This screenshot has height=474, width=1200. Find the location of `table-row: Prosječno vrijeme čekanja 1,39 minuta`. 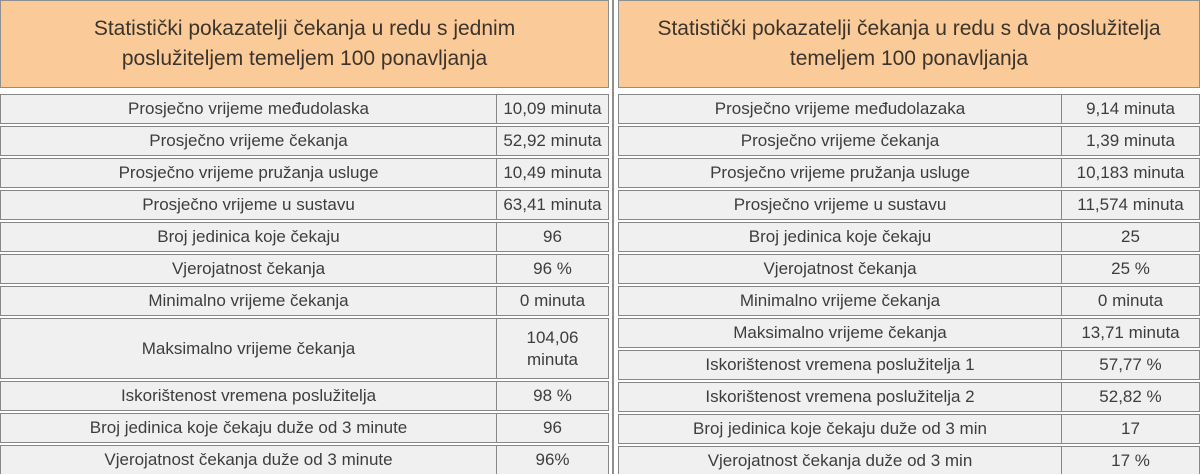

table-row: Prosječno vrijeme čekanja 1,39 minuta is located at coordinates (909, 141).